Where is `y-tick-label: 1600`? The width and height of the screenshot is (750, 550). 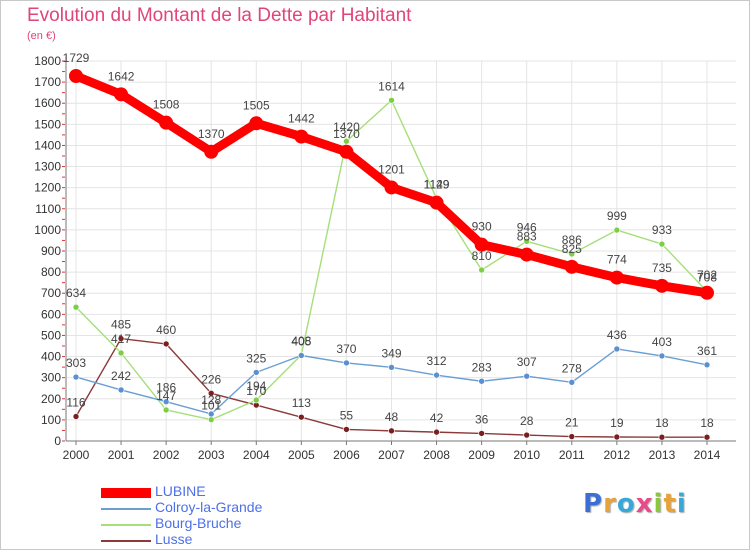
y-tick-label: 1600 is located at coordinates (47, 103).